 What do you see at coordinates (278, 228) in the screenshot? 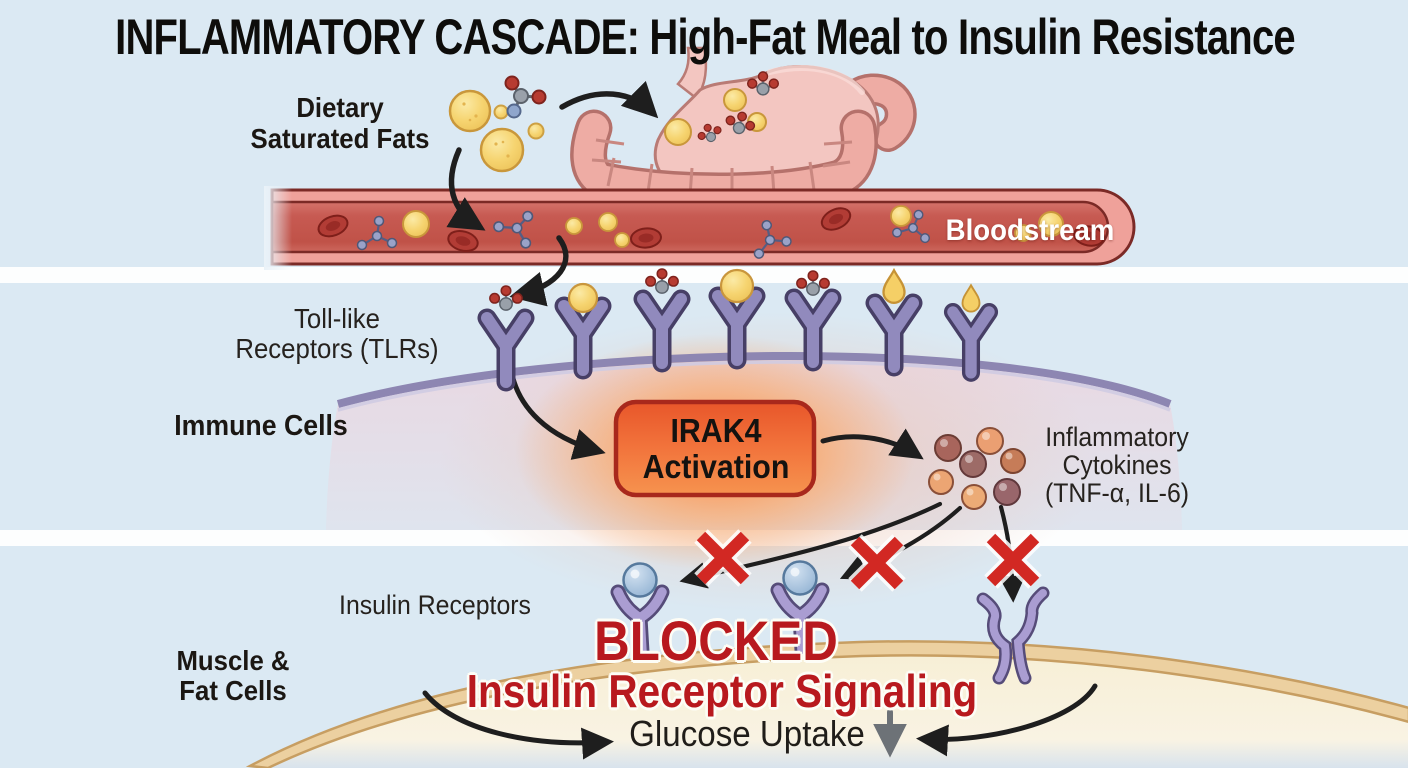
I see `vessel-left-fade` at bounding box center [278, 228].